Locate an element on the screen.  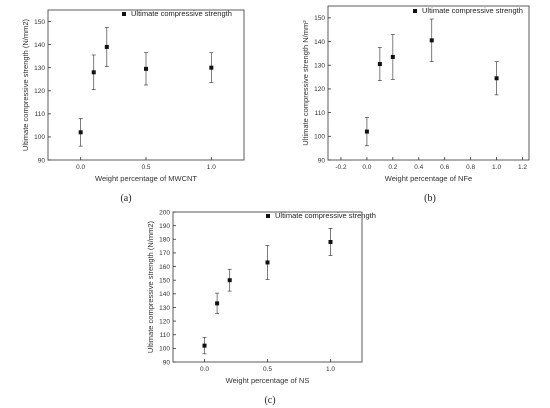
panel-label: (c) is located at coordinates (269, 400).